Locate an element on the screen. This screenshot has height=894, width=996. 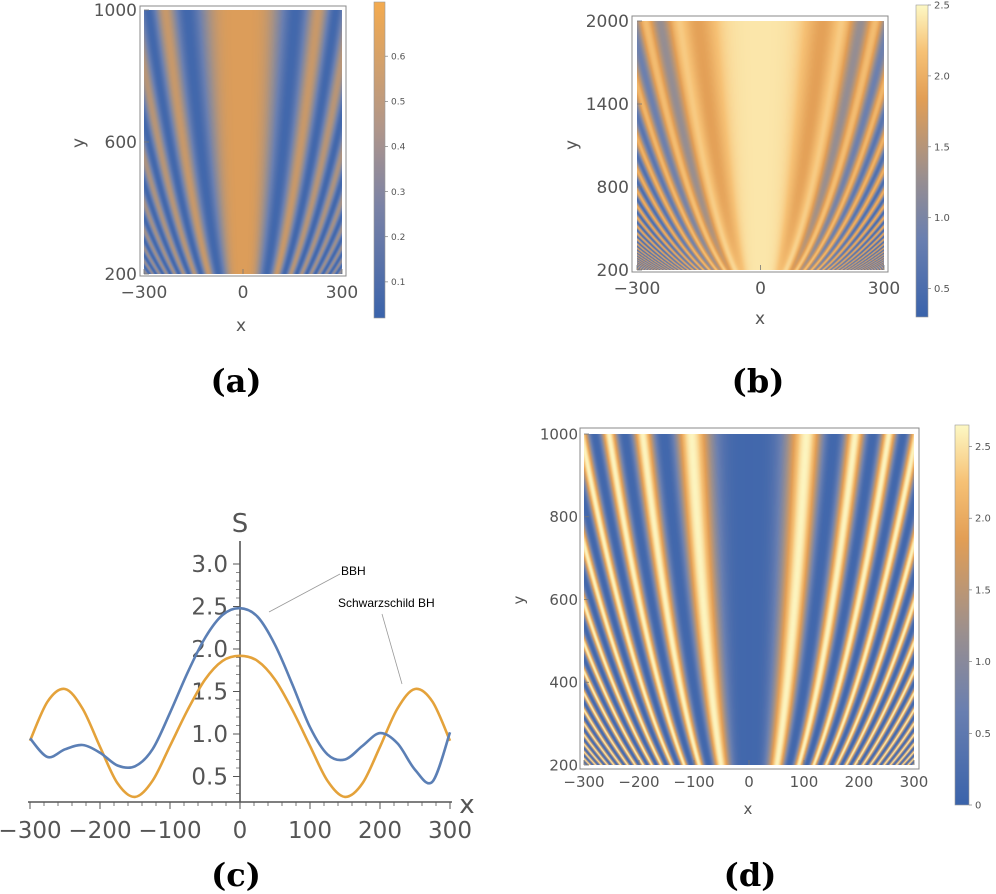
panel-b-colorbar is located at coordinates (922, 161).